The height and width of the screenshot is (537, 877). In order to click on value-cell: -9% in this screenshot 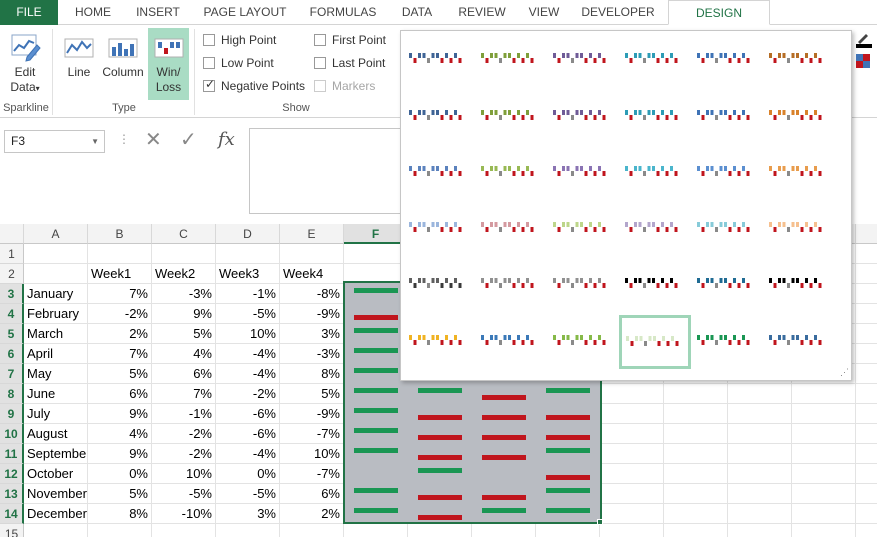, I will do `click(312, 414)`.